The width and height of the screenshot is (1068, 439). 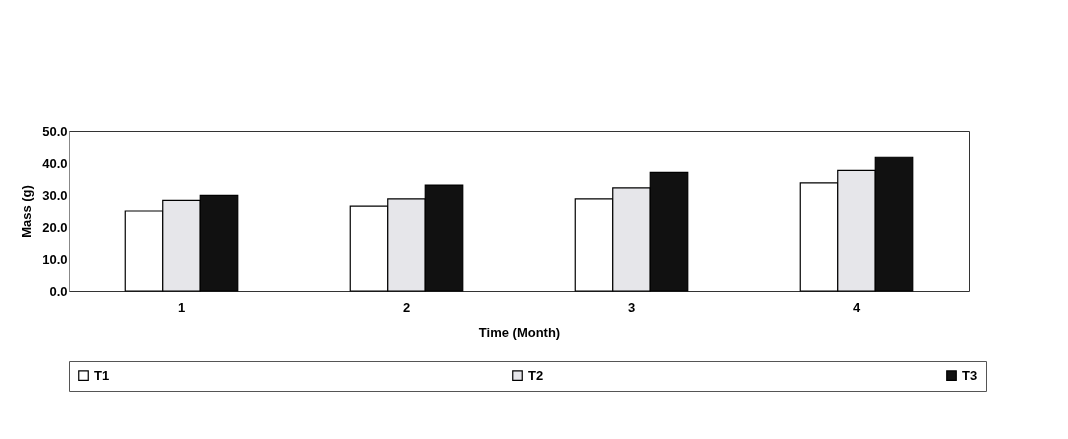 What do you see at coordinates (27, 211) in the screenshot?
I see `y-axis-title: Mass (g)` at bounding box center [27, 211].